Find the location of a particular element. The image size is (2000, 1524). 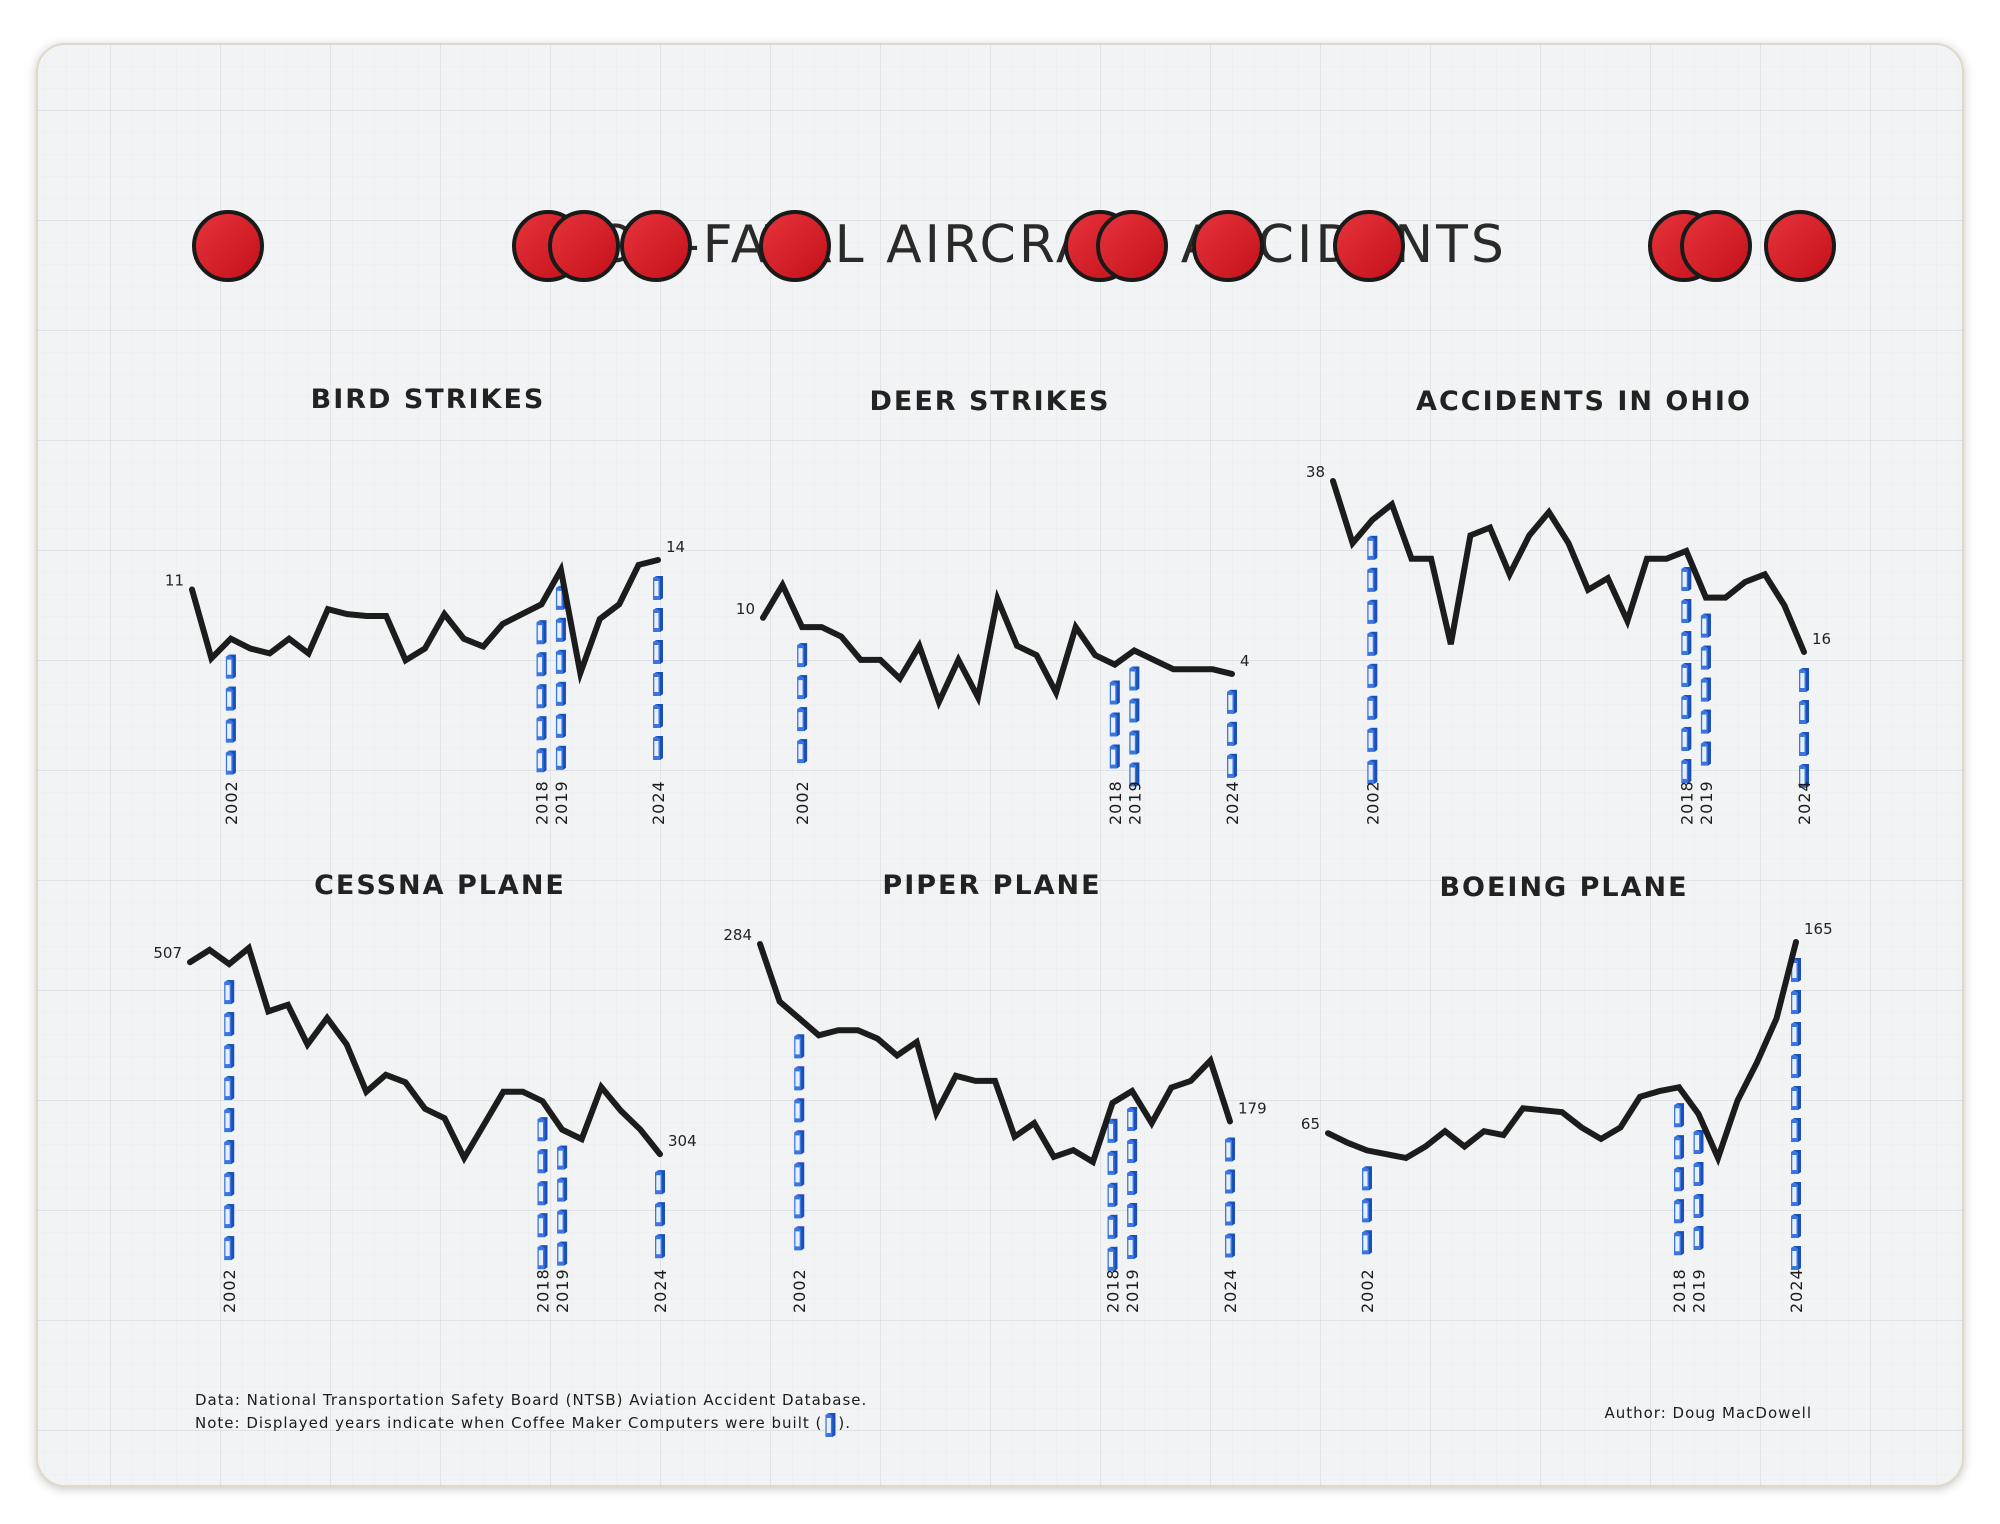

end-value-label: 14 is located at coordinates (675, 547).